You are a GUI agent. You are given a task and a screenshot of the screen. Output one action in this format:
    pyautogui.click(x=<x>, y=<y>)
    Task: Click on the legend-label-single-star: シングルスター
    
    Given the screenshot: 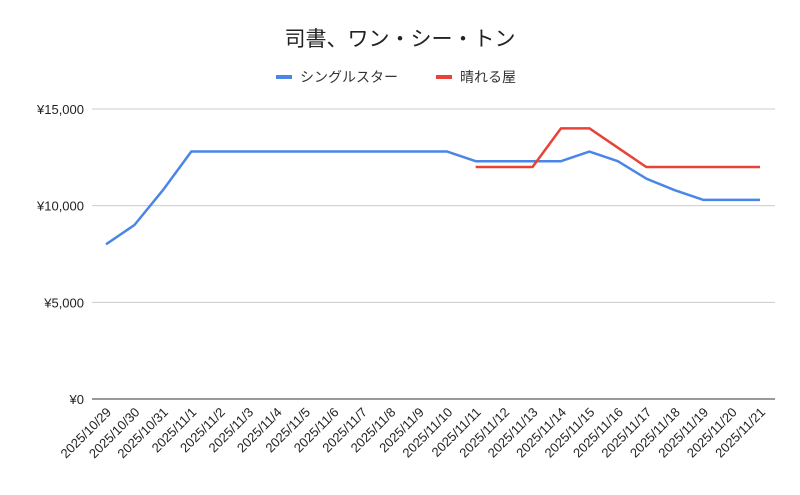 What is the action you would take?
    pyautogui.click(x=349, y=78)
    